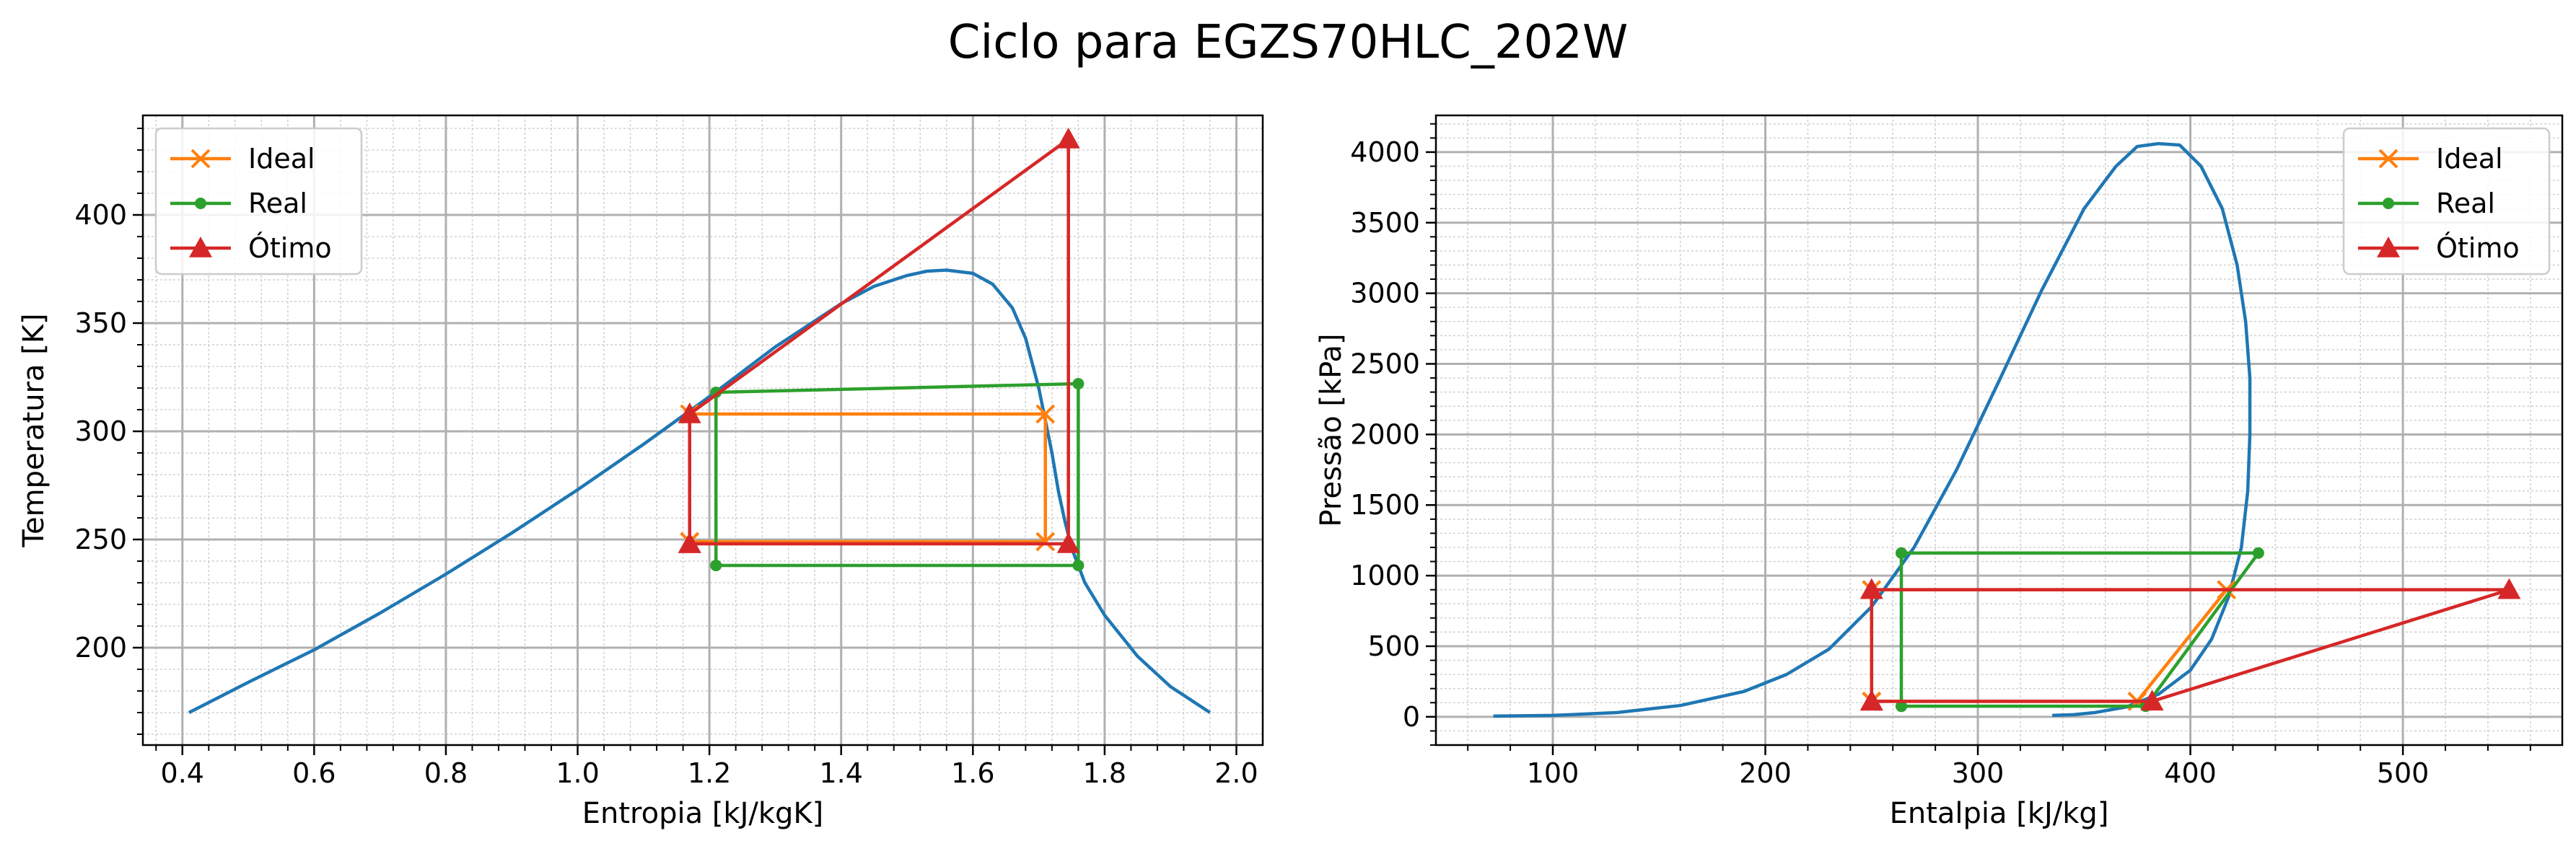  I want to click on y-tick-label: 2000, so click(1385, 434).